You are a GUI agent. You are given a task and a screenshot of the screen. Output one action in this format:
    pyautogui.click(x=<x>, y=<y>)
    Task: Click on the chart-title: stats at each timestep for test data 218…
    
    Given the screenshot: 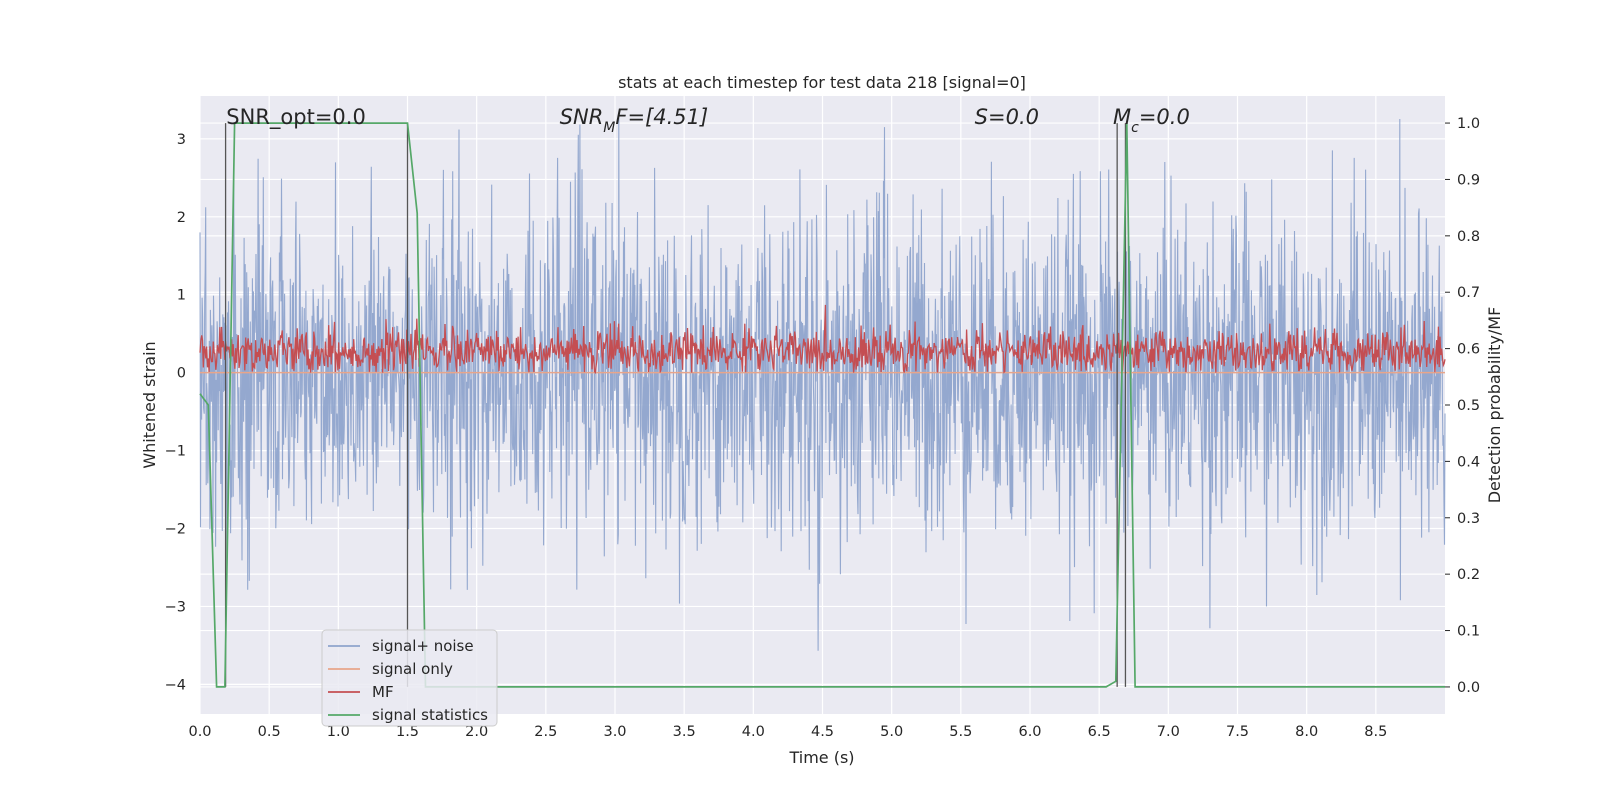 What is the action you would take?
    pyautogui.click(x=822, y=82)
    